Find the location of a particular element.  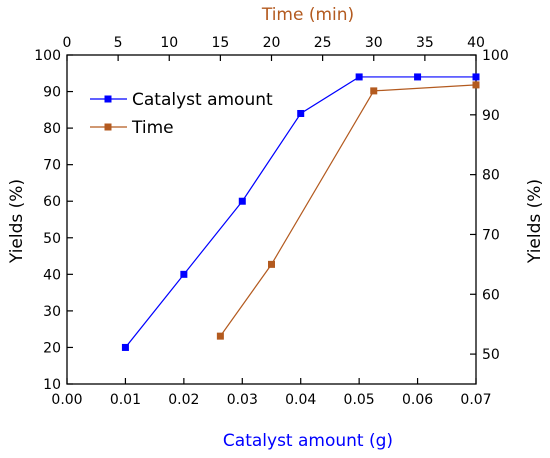

y-right-tick-label: 90 is located at coordinates (491, 116).